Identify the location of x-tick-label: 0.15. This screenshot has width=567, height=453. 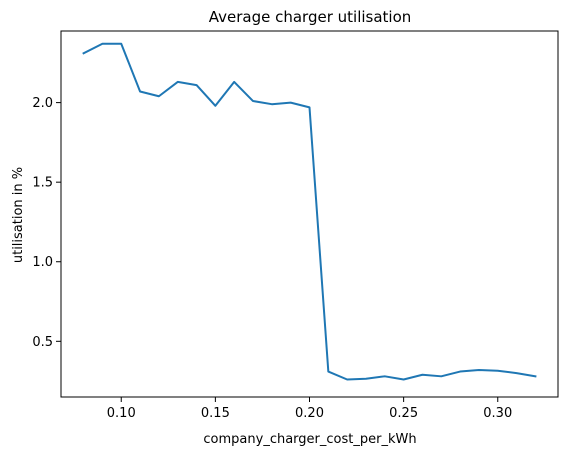
(215, 413).